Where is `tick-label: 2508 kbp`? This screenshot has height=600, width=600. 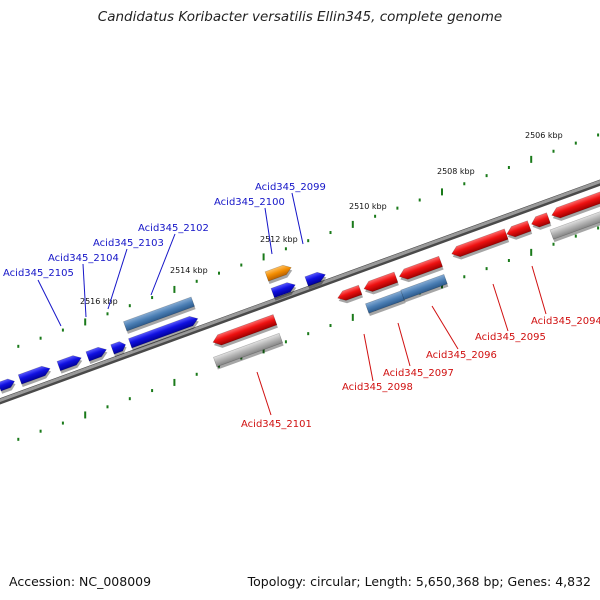 tick-label: 2508 kbp is located at coordinates (456, 171).